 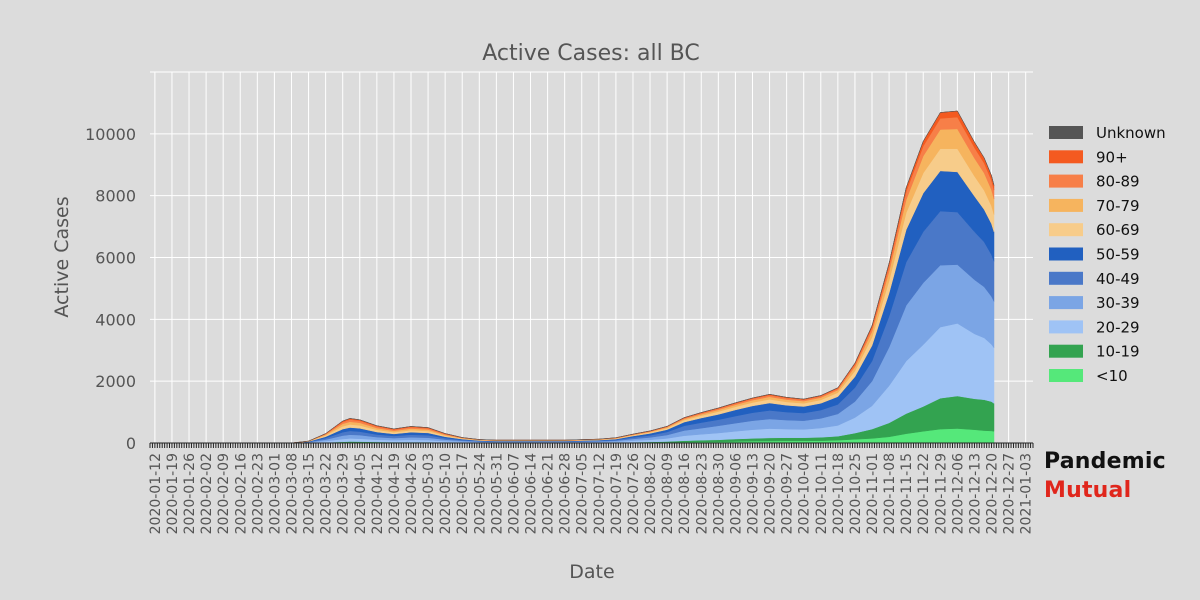 What do you see at coordinates (1118, 279) in the screenshot?
I see `legend-label: 40-49` at bounding box center [1118, 279].